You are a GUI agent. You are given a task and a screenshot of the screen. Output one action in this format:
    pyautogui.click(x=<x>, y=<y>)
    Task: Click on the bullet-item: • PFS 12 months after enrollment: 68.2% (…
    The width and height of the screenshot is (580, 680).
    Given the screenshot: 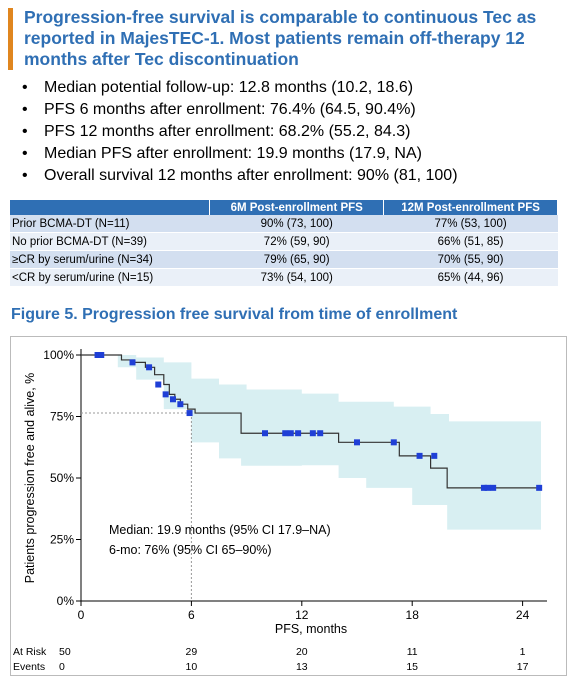 What is the action you would take?
    pyautogui.click(x=216, y=131)
    